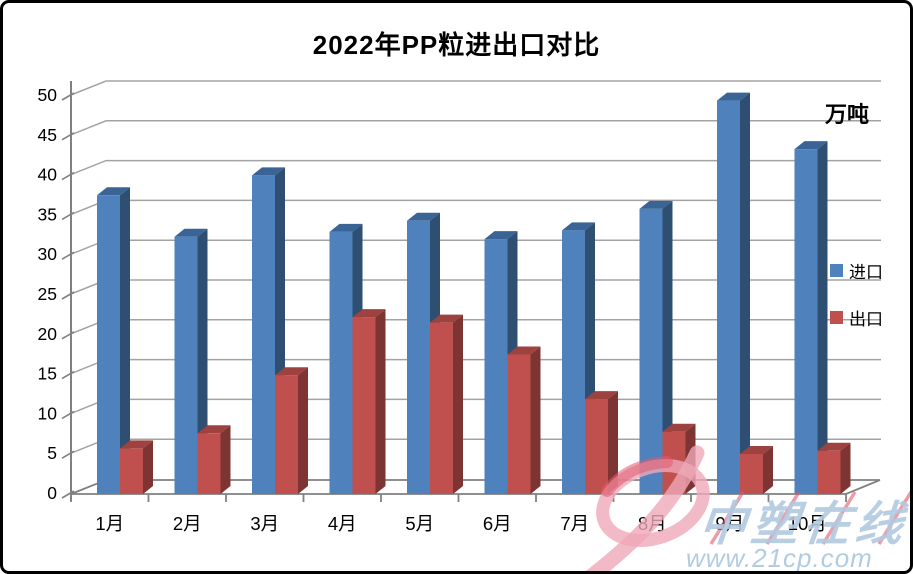 The width and height of the screenshot is (913, 574). I want to click on x-axis-label: 8月, so click(652, 523).